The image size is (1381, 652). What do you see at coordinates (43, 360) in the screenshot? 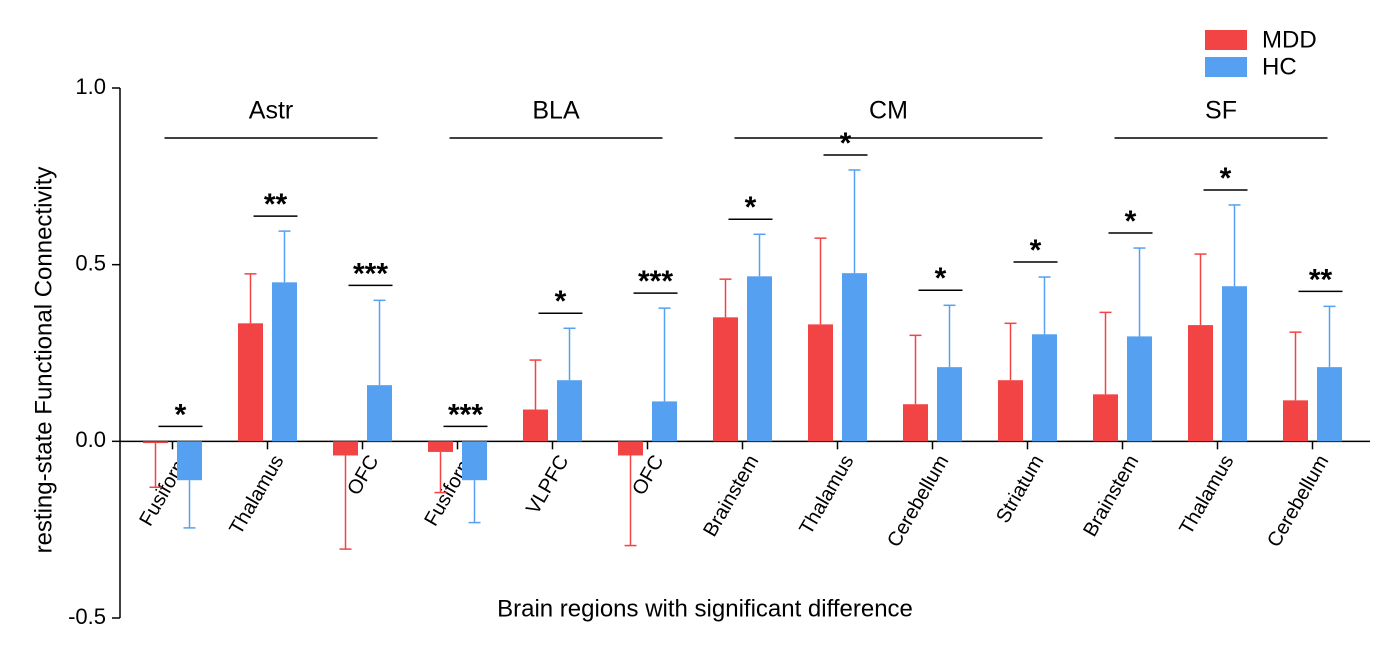
I see `y-axis-label: resting-state Functional Connectivity` at bounding box center [43, 360].